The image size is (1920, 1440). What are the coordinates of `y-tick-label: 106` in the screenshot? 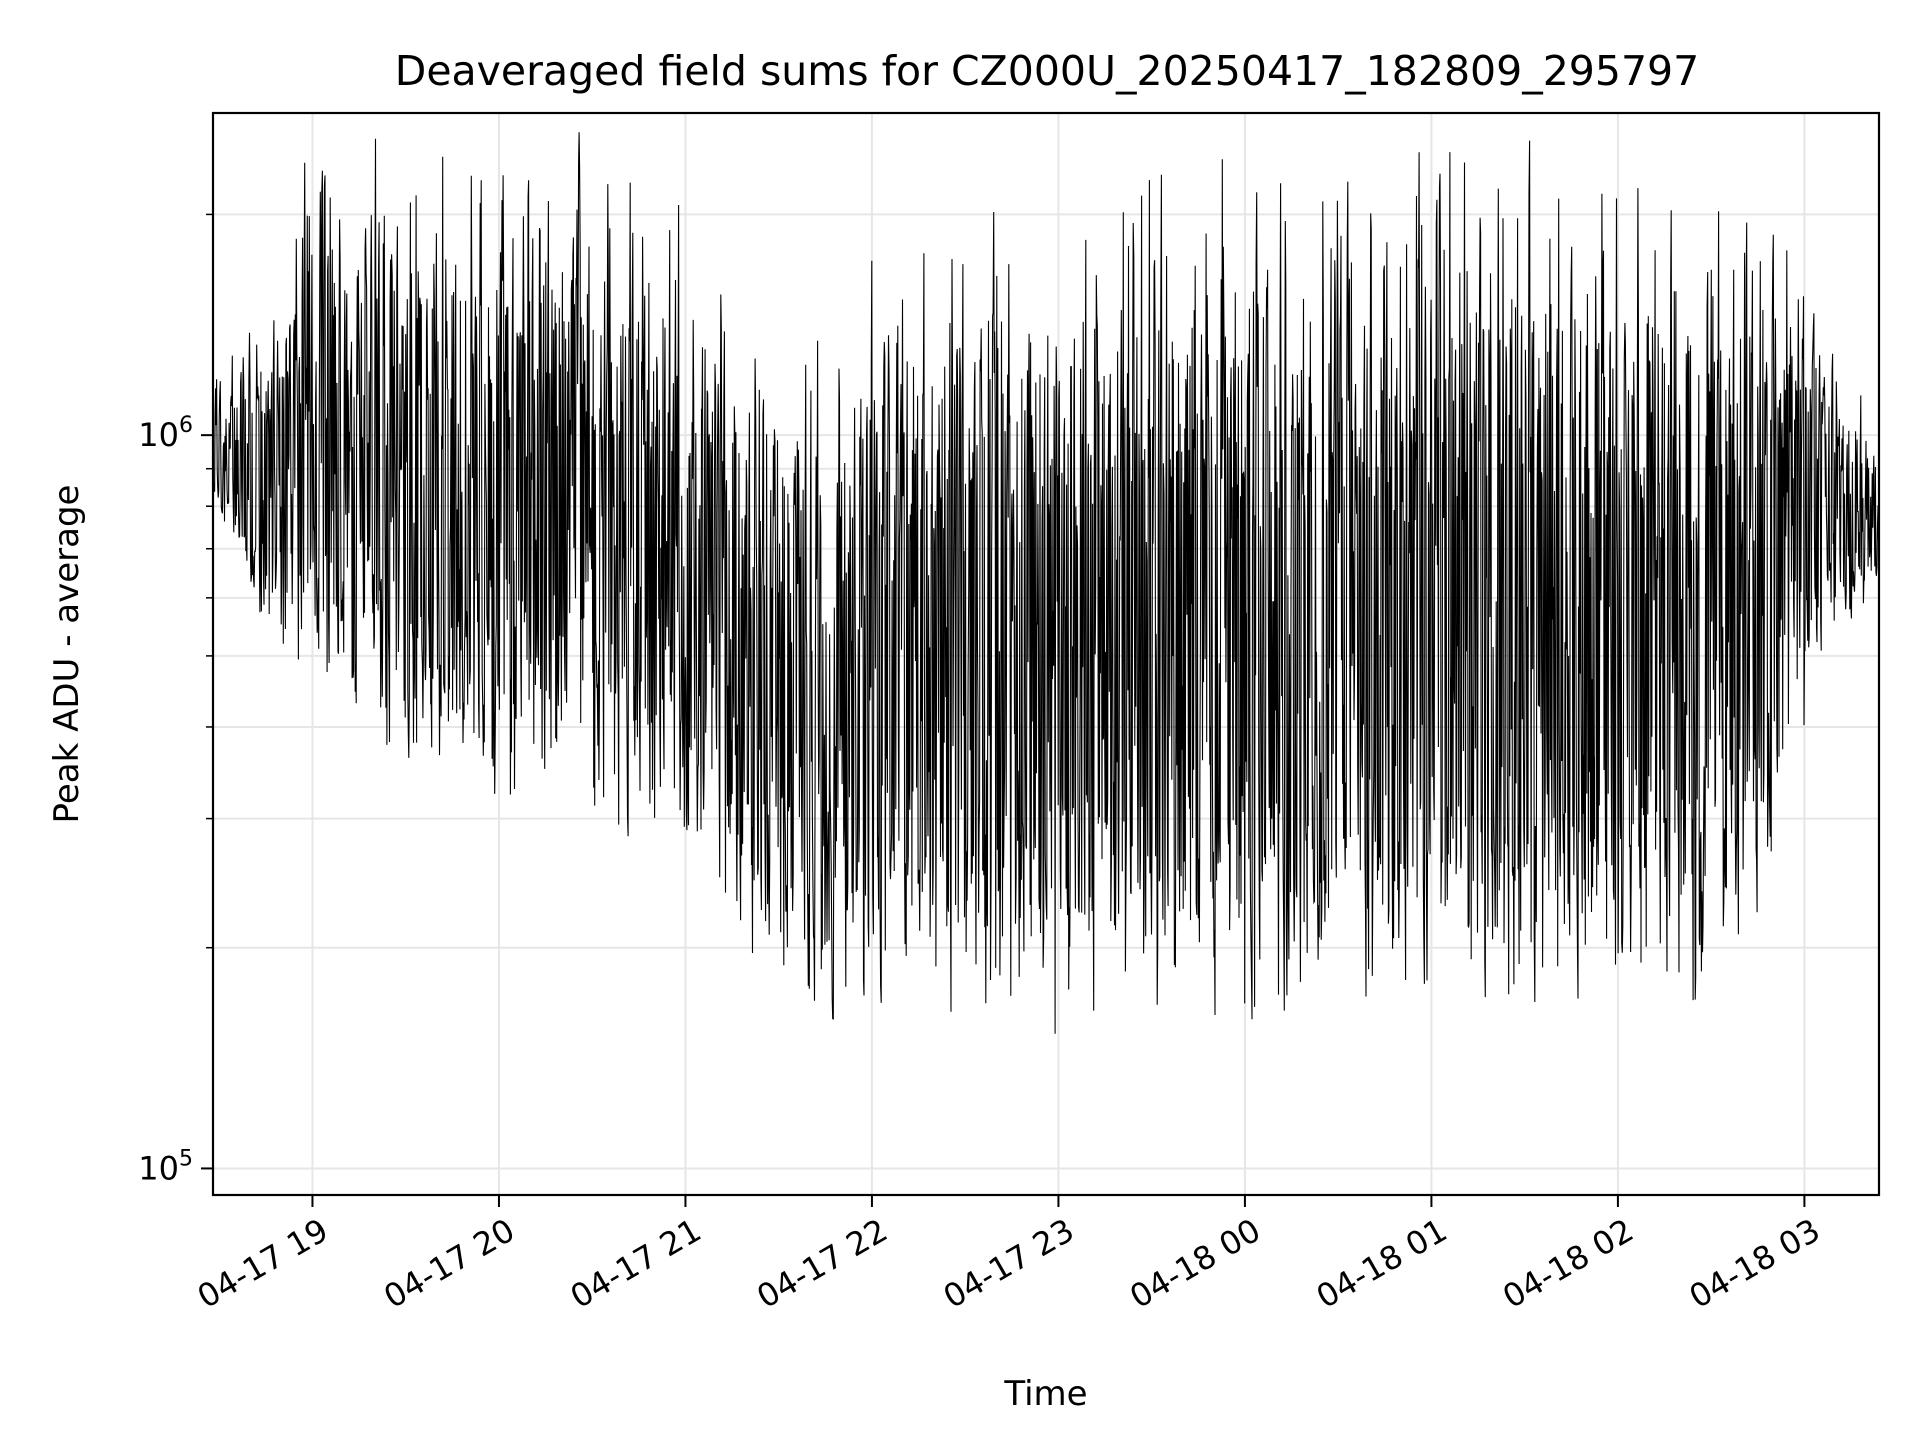 It's located at (165, 433).